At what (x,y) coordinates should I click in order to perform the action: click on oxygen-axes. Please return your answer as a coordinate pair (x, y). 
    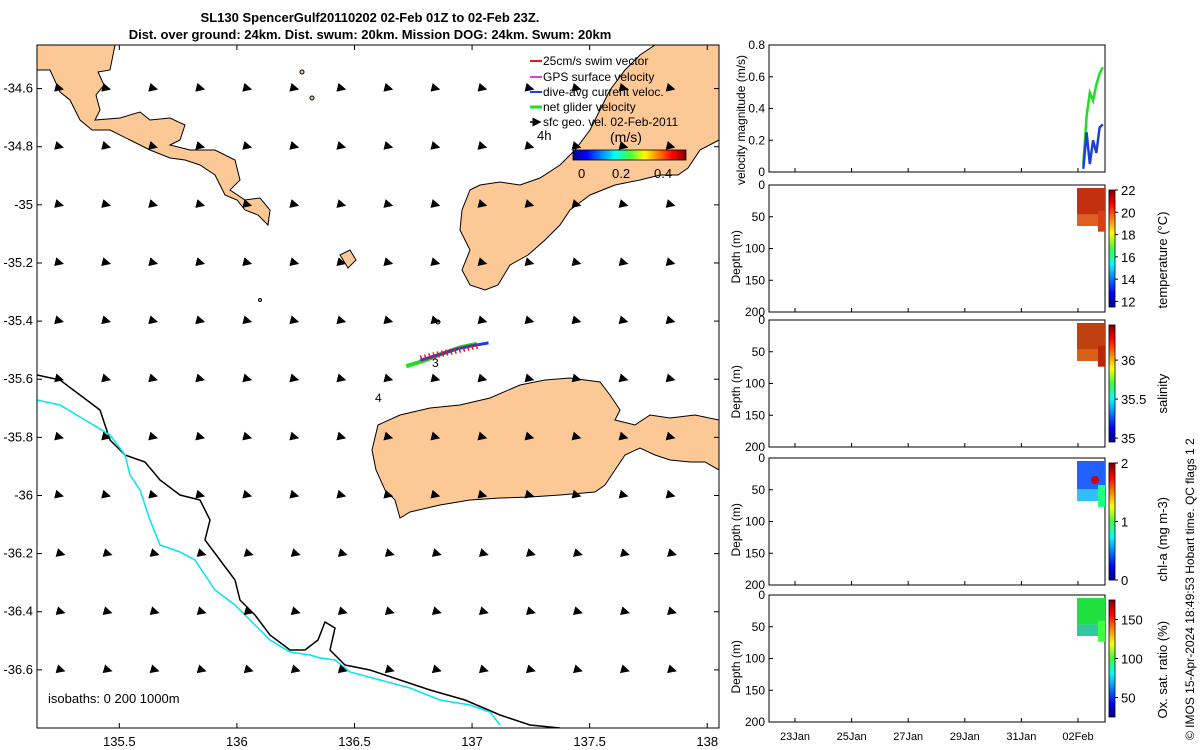
    Looking at the image, I should click on (937, 658).